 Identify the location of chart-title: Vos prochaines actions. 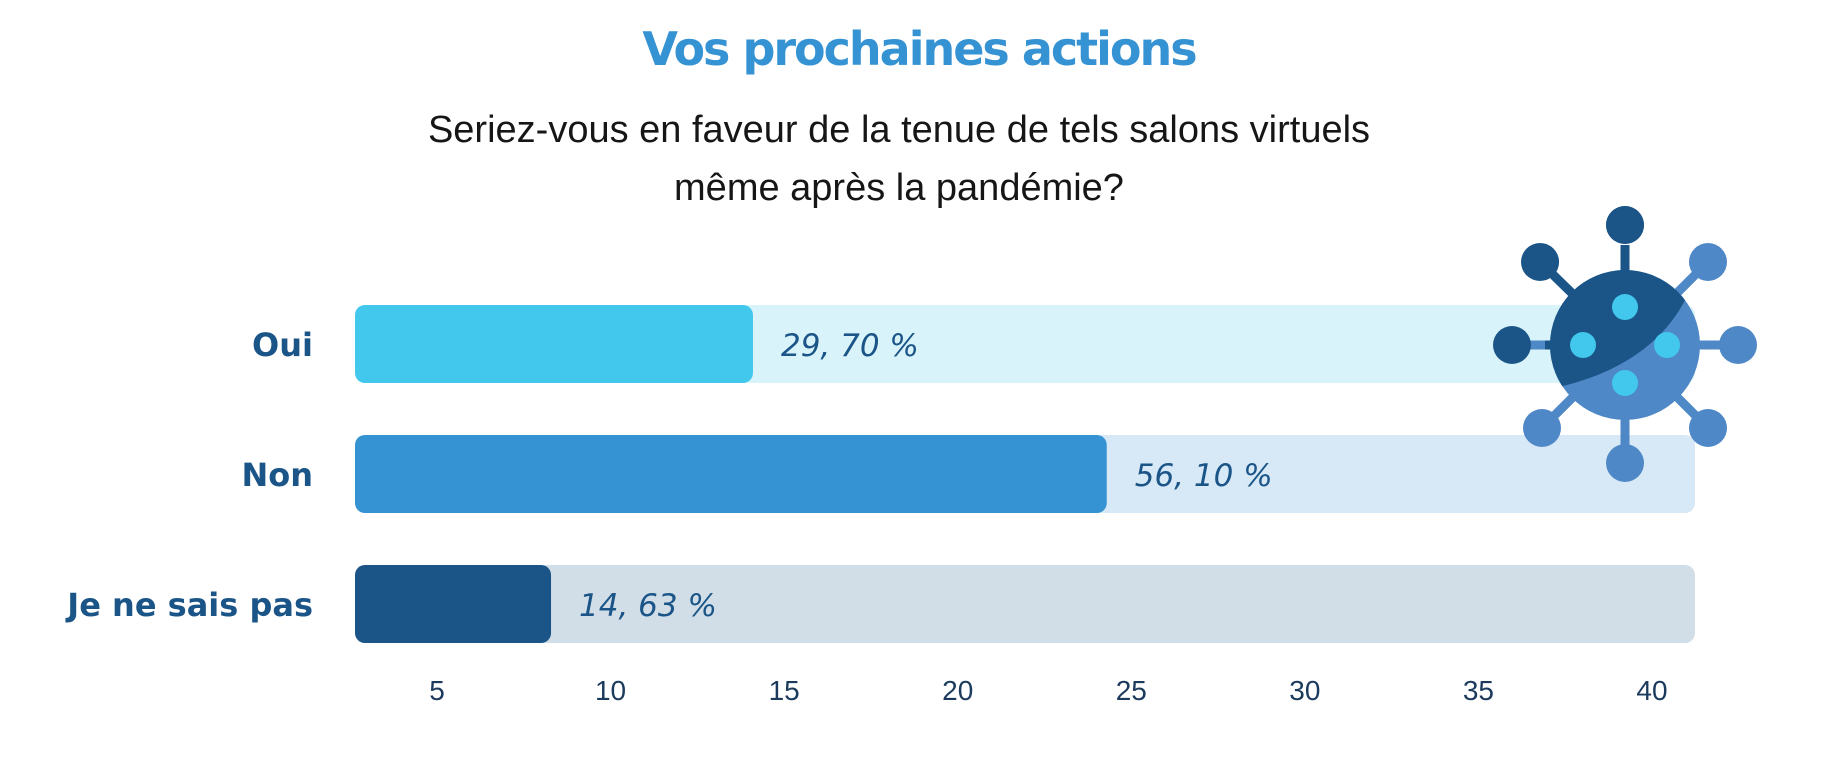
(919, 49).